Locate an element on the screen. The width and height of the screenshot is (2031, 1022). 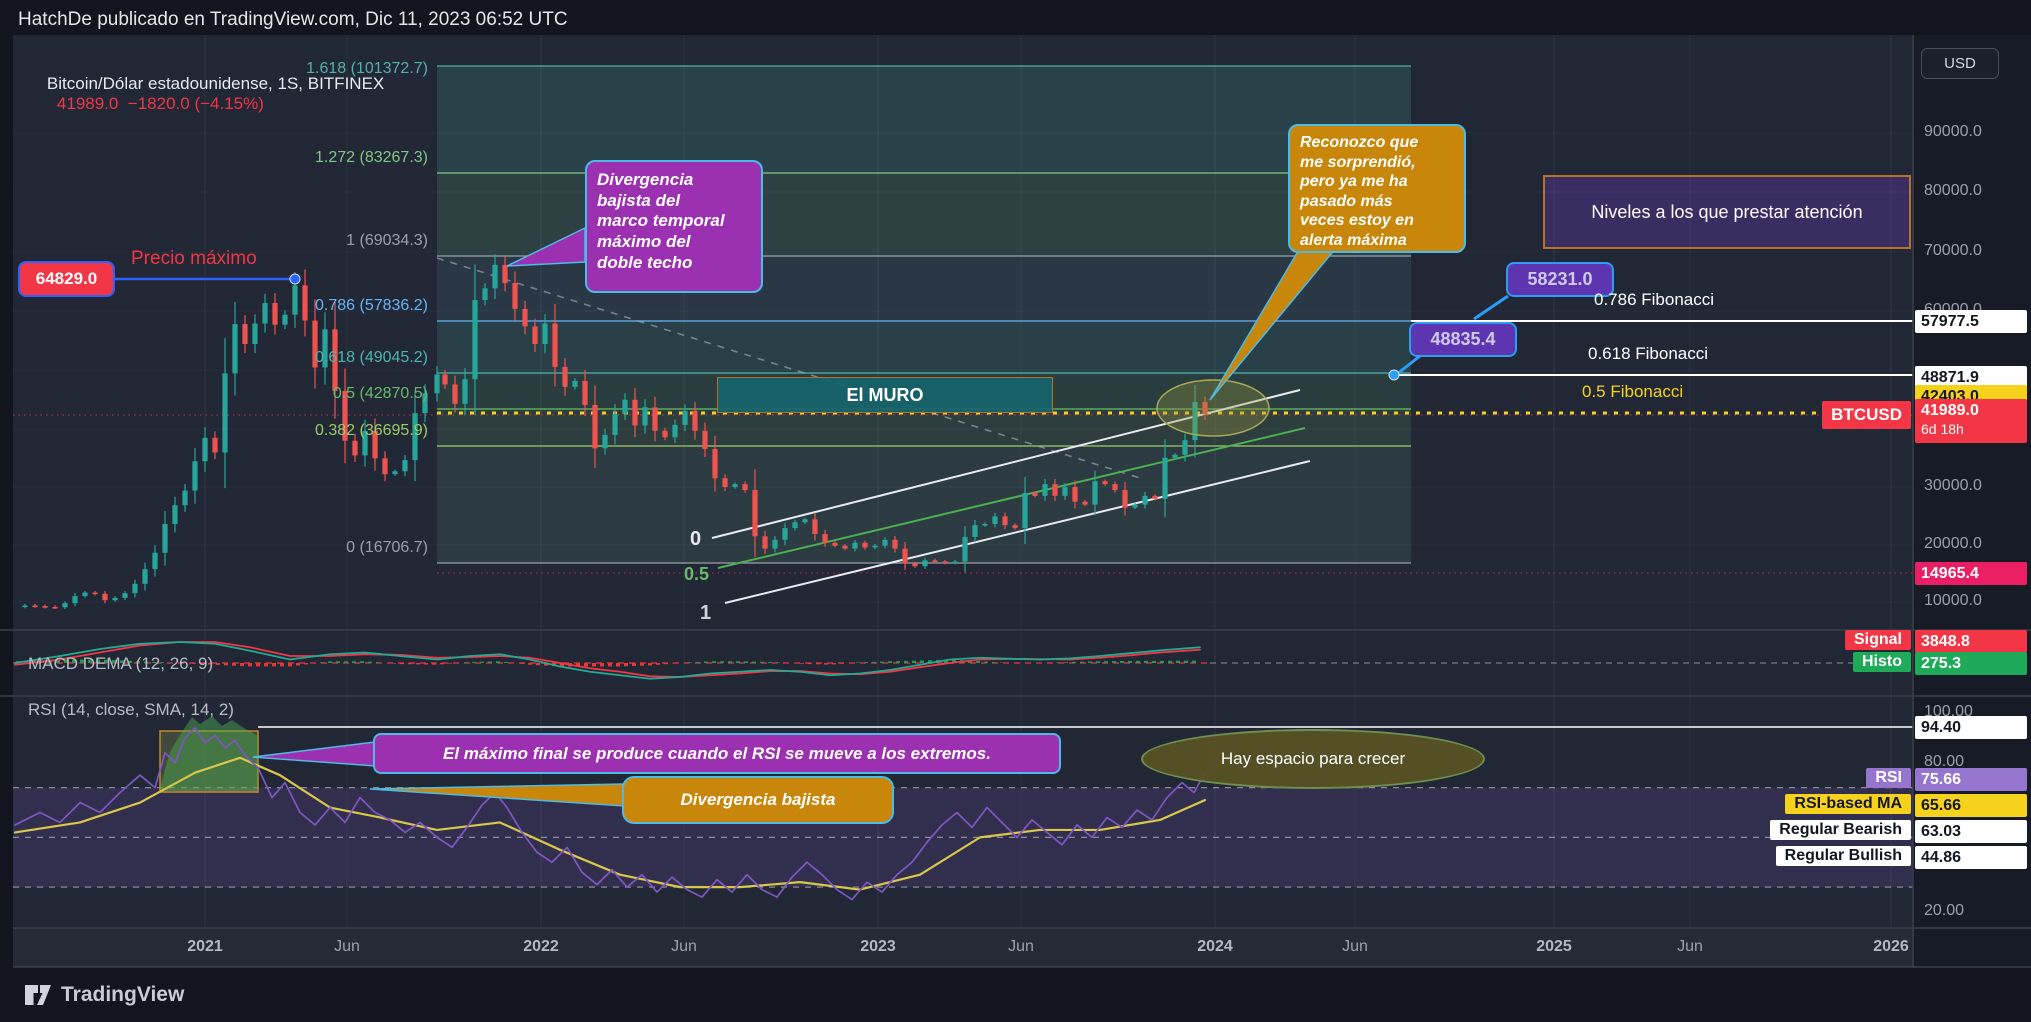
time-tick-2023-4: 2023 is located at coordinates (878, 946).